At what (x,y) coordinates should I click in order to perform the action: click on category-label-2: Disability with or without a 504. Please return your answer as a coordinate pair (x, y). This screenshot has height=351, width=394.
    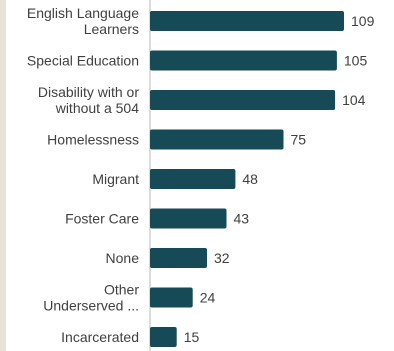
    Looking at the image, I should click on (88, 100).